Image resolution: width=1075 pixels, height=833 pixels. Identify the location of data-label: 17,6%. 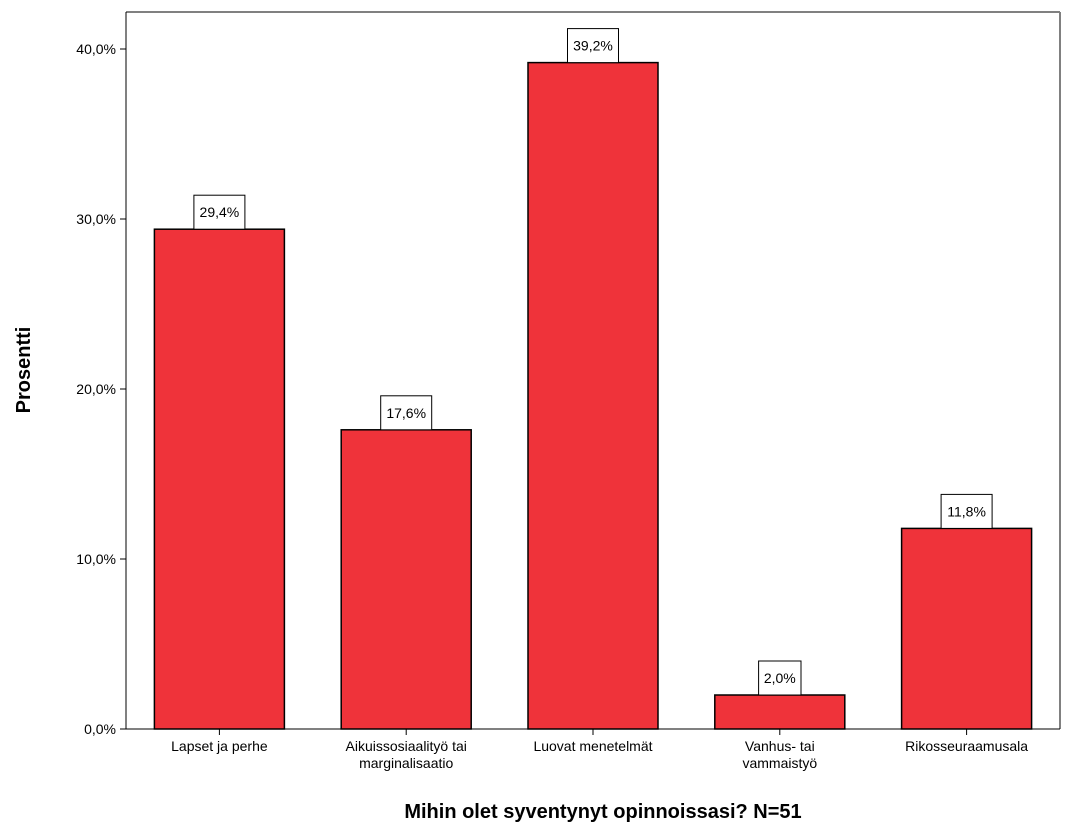
(406, 413).